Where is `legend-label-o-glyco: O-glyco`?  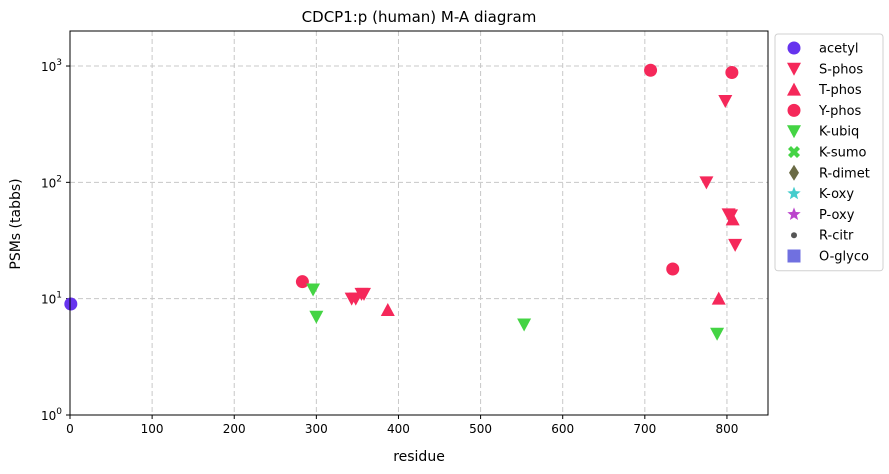
legend-label-o-glyco: O-glyco is located at coordinates (844, 257).